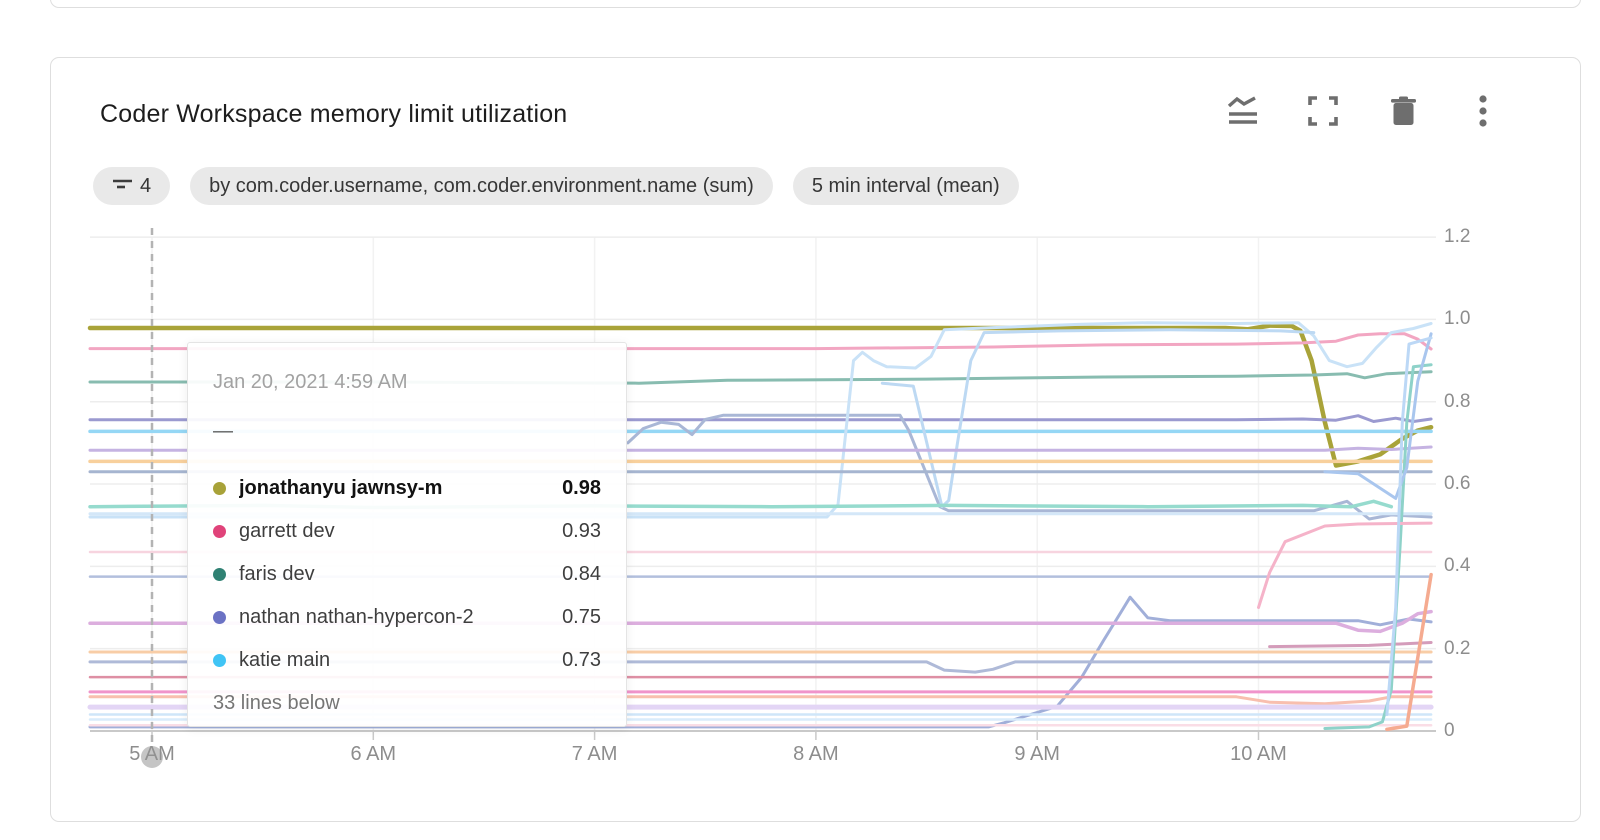  Describe the element at coordinates (1457, 566) in the screenshot. I see `y-axis-tick-label: 0.4` at that location.